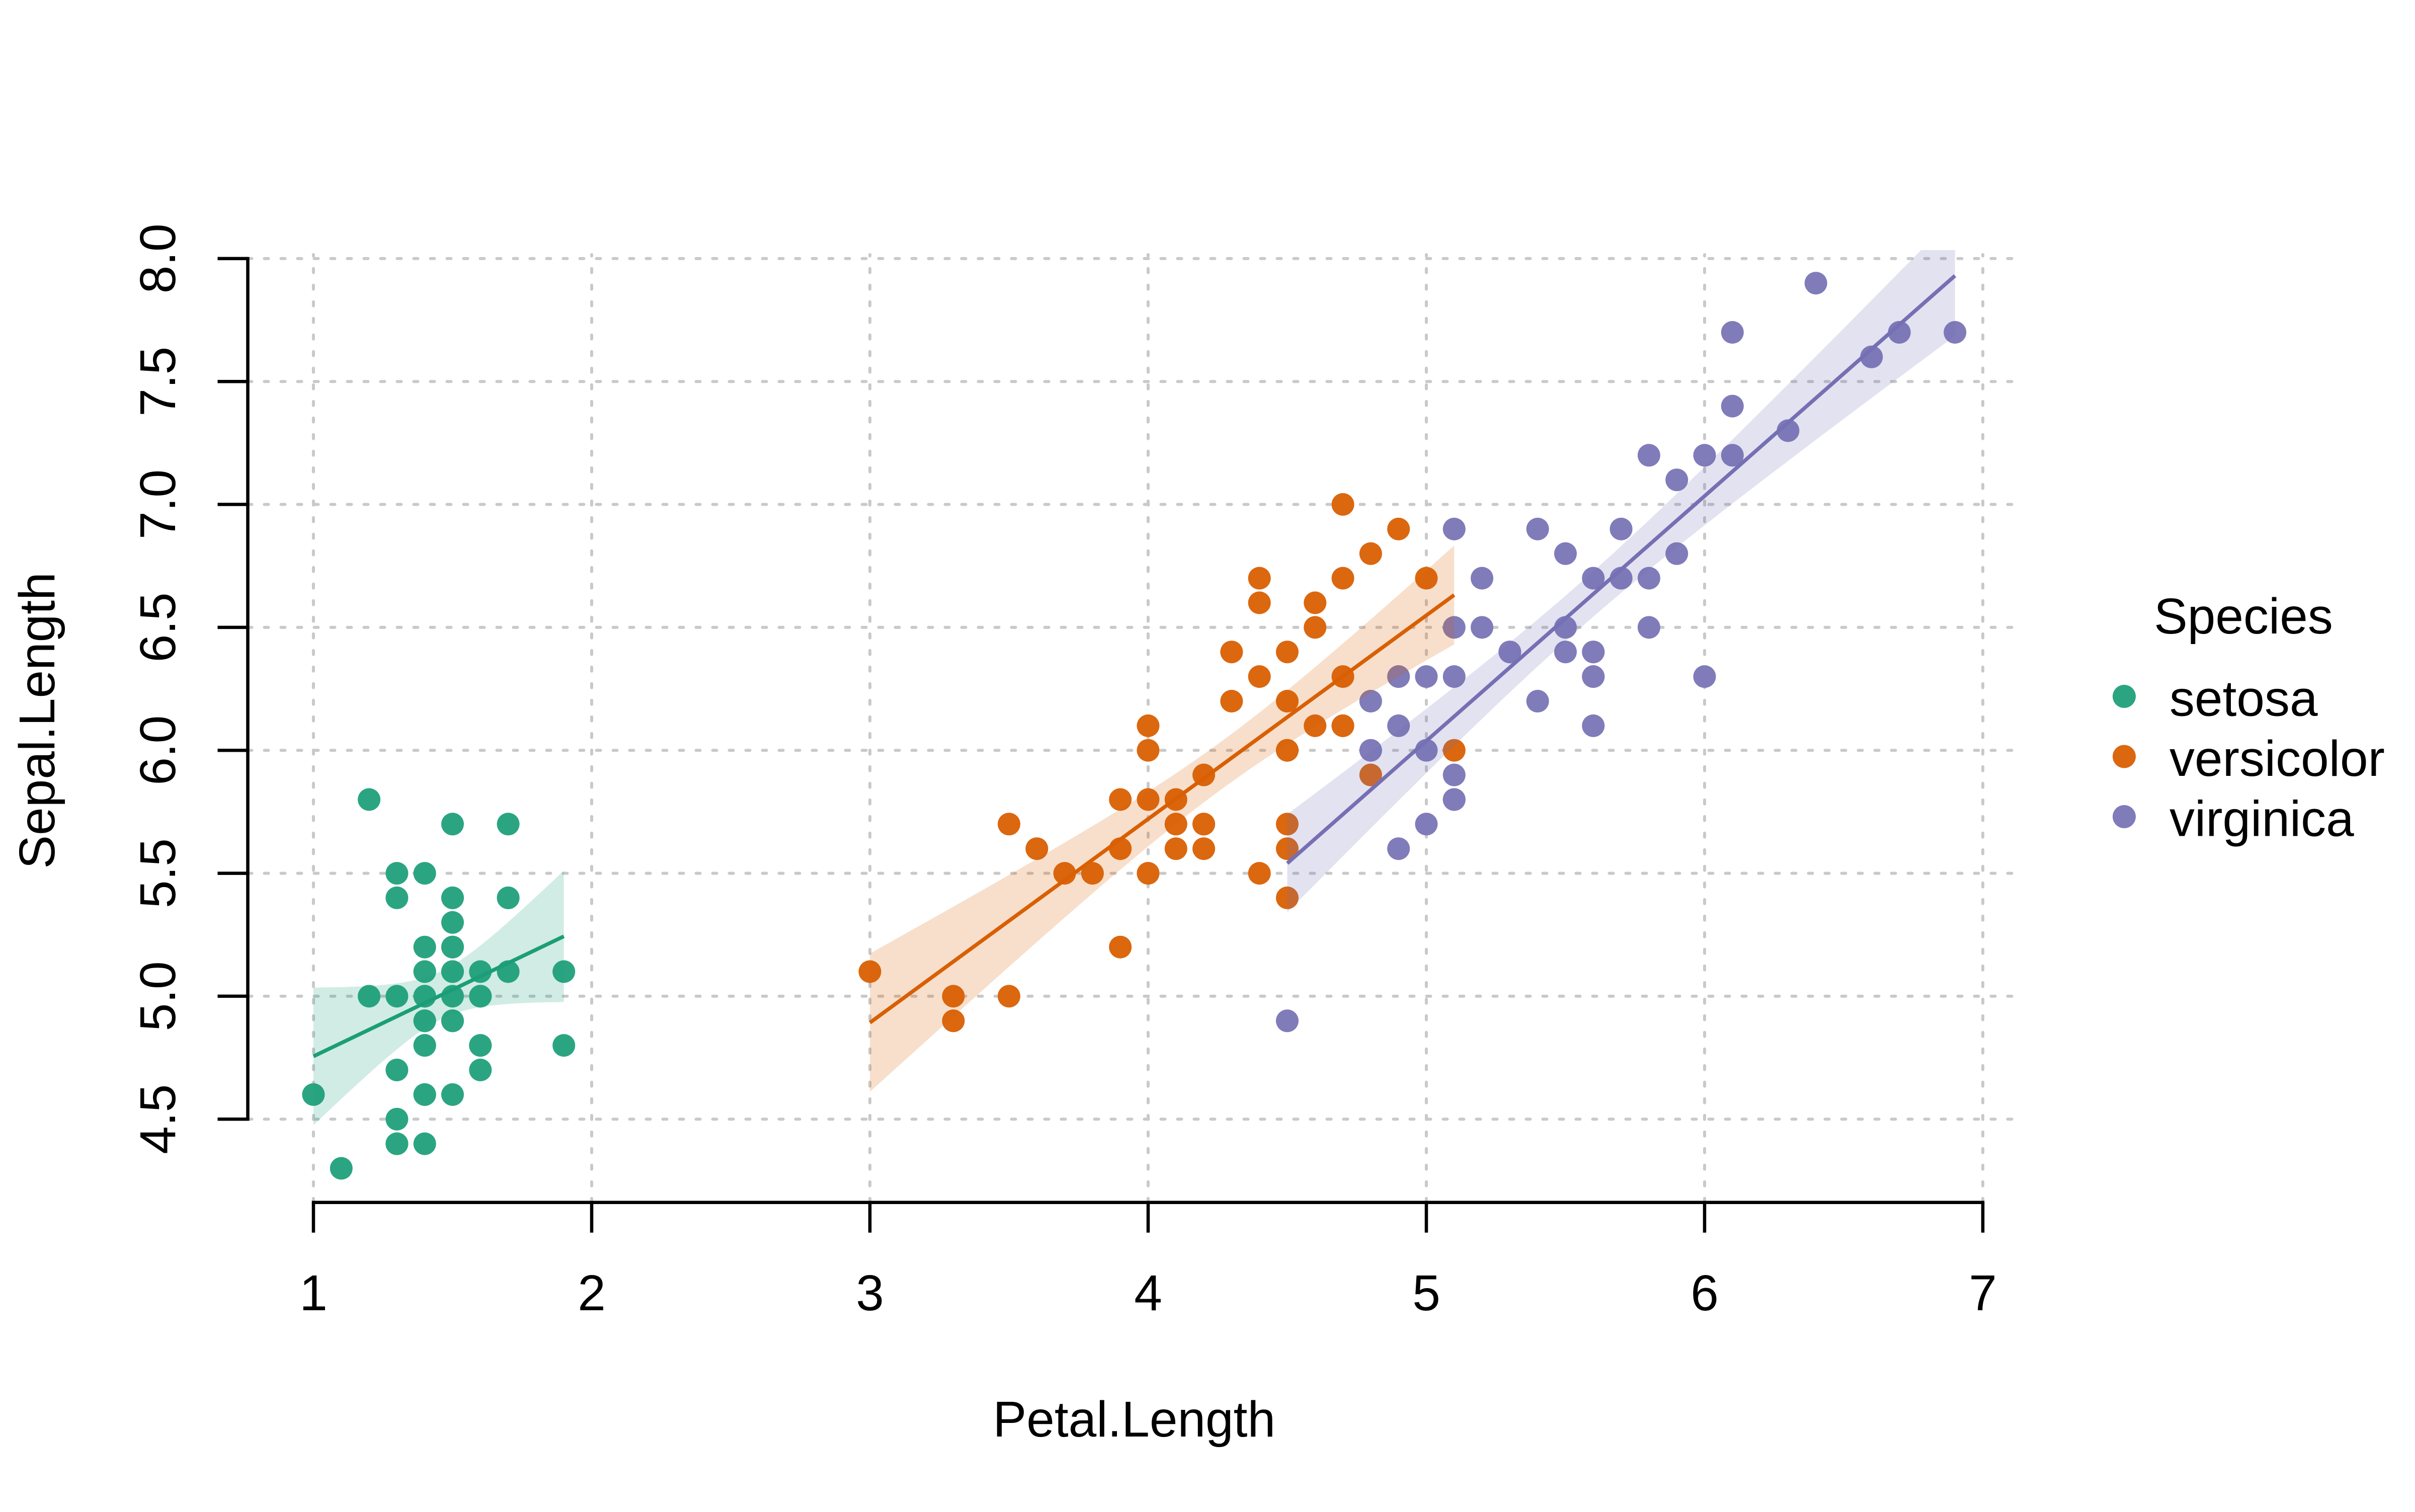  What do you see at coordinates (37, 720) in the screenshot?
I see `svg-text: Sepal.Length` at bounding box center [37, 720].